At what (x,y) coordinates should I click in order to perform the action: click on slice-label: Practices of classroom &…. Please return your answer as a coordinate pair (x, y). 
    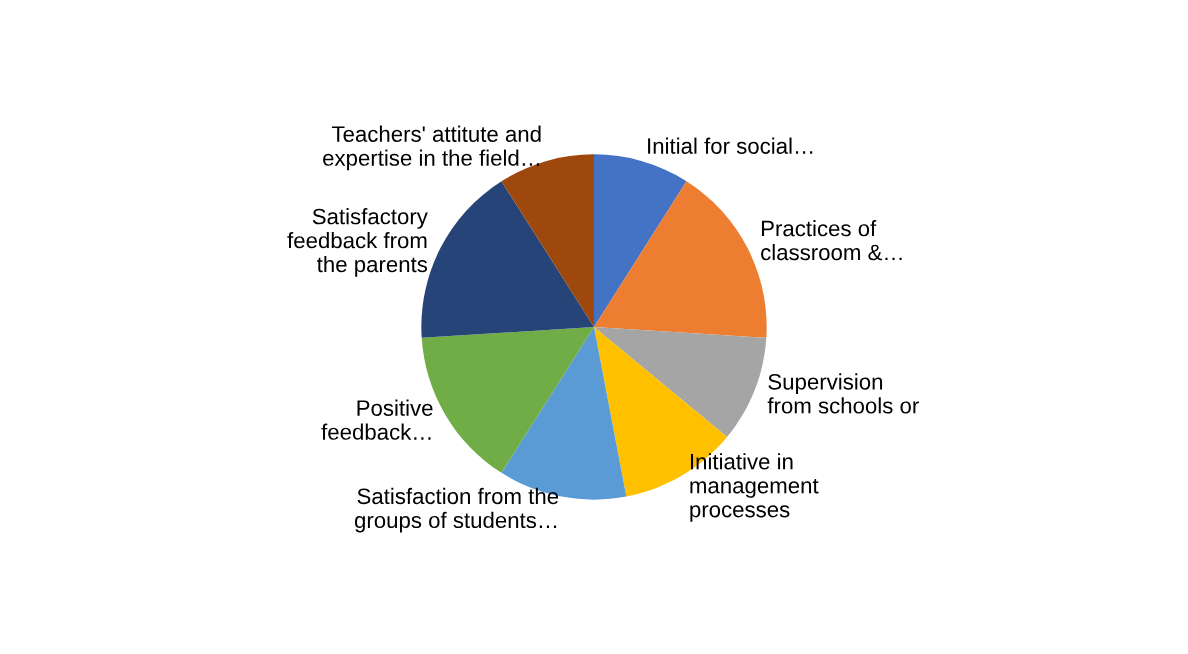
    Looking at the image, I should click on (831, 240).